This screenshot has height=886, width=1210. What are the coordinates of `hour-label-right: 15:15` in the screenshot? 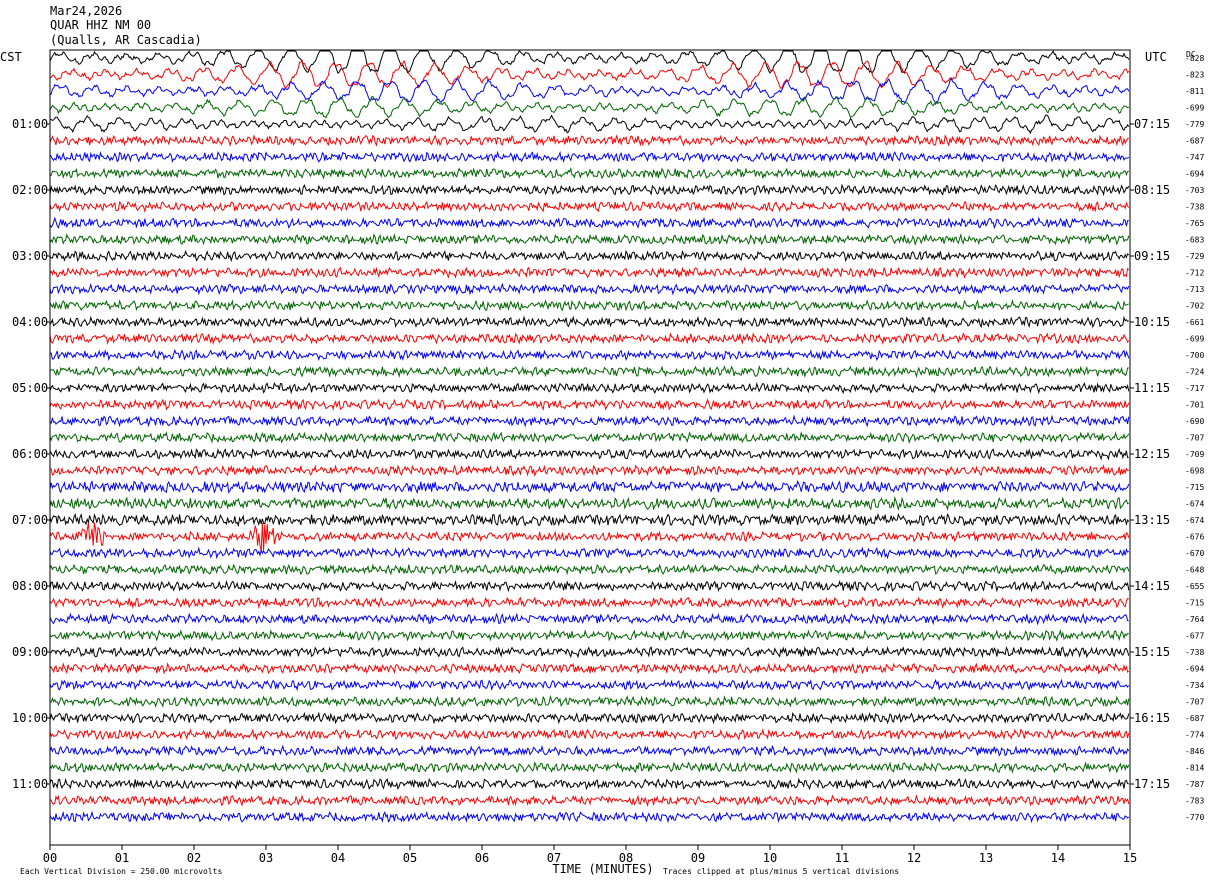 It's located at (1152, 652).